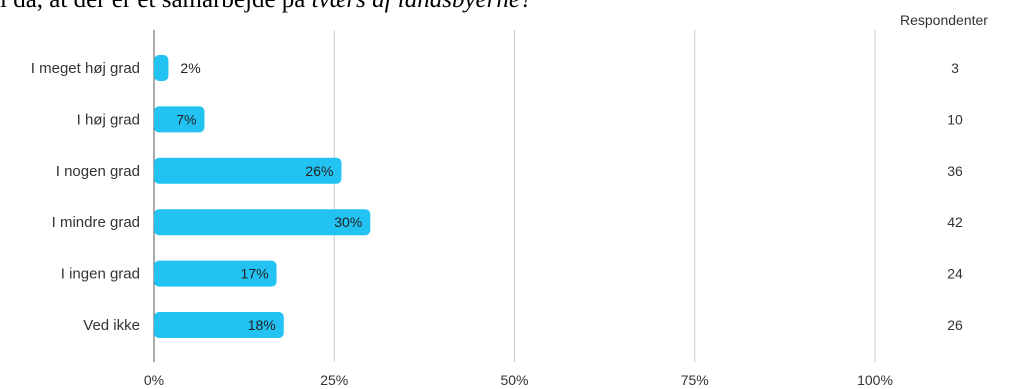 The image size is (1012, 389). Describe the element at coordinates (955, 68) in the screenshot. I see `respondent-count: 3` at that location.